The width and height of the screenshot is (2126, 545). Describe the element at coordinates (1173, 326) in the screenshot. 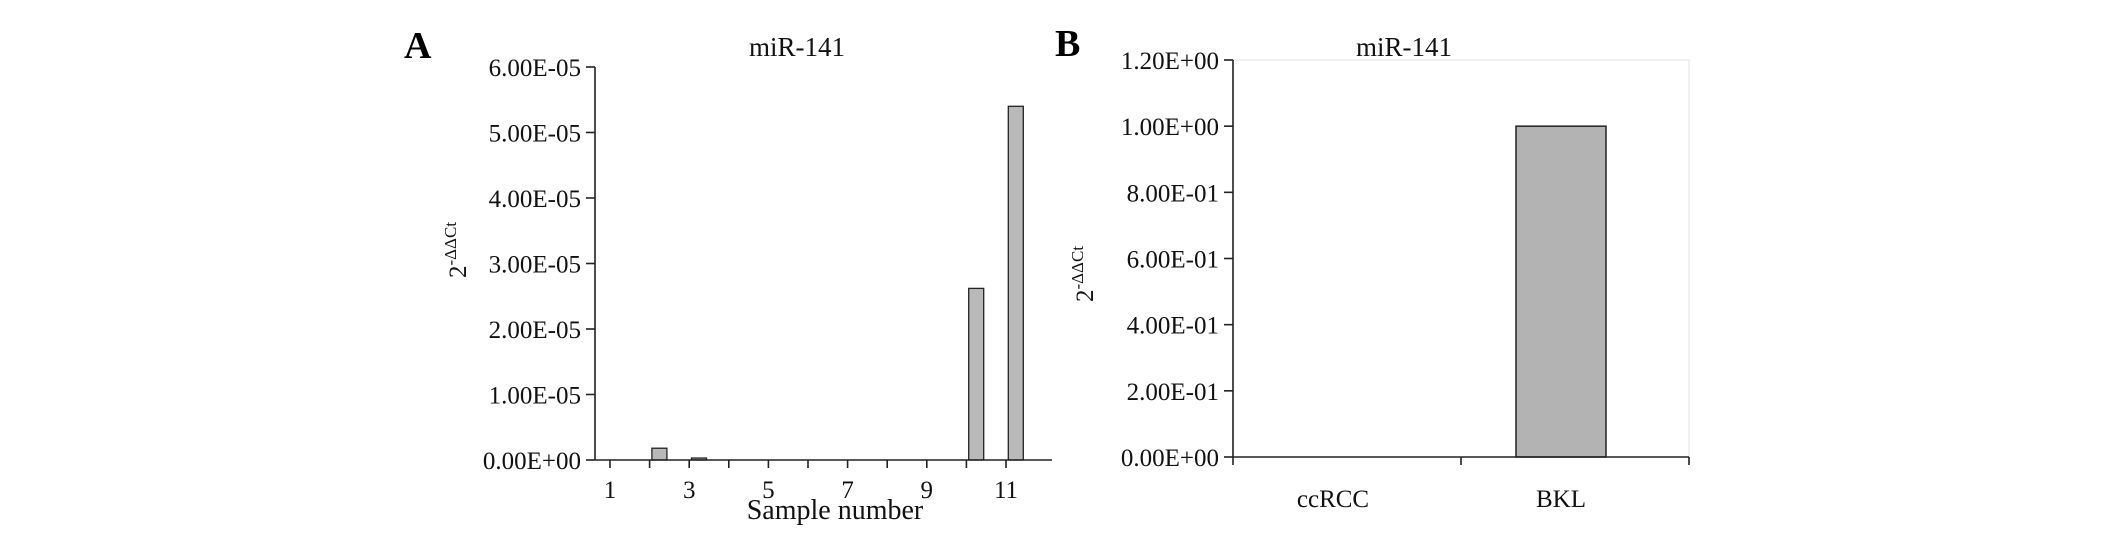

I see `panel-b-y-tick-label: 4.00E-01` at that location.